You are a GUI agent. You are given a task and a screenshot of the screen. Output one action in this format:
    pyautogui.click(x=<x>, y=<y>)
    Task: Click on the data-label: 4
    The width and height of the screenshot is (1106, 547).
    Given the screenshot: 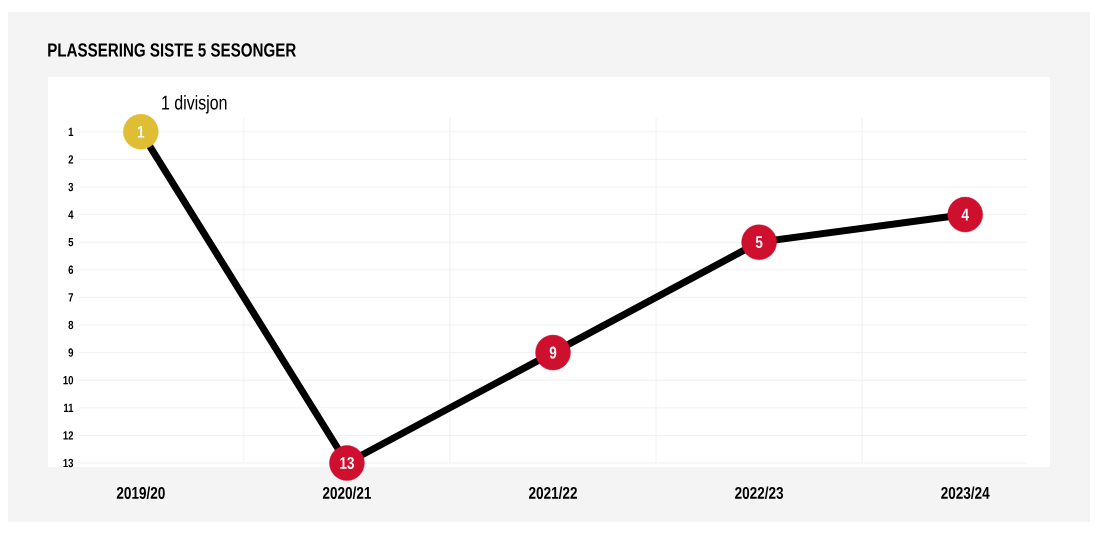 What is the action you would take?
    pyautogui.click(x=965, y=214)
    